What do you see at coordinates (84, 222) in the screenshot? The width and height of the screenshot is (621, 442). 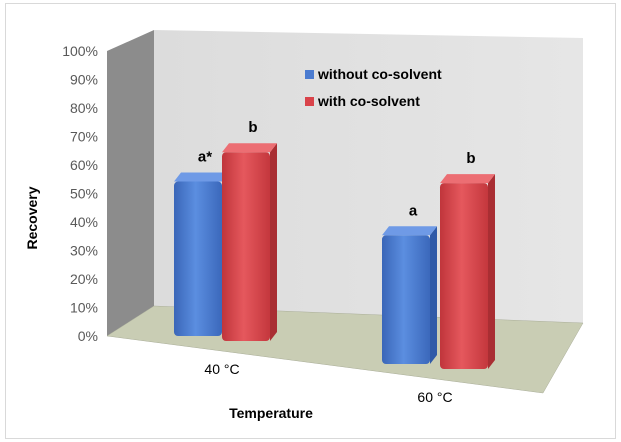 I see `y-tick-label: 40%` at bounding box center [84, 222].